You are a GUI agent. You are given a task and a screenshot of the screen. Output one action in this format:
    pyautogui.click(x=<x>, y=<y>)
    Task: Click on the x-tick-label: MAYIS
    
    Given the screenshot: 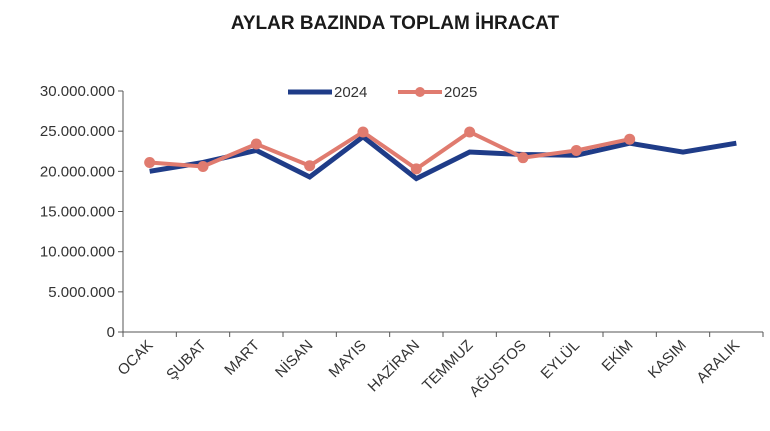 What is the action you would take?
    pyautogui.click(x=348, y=359)
    